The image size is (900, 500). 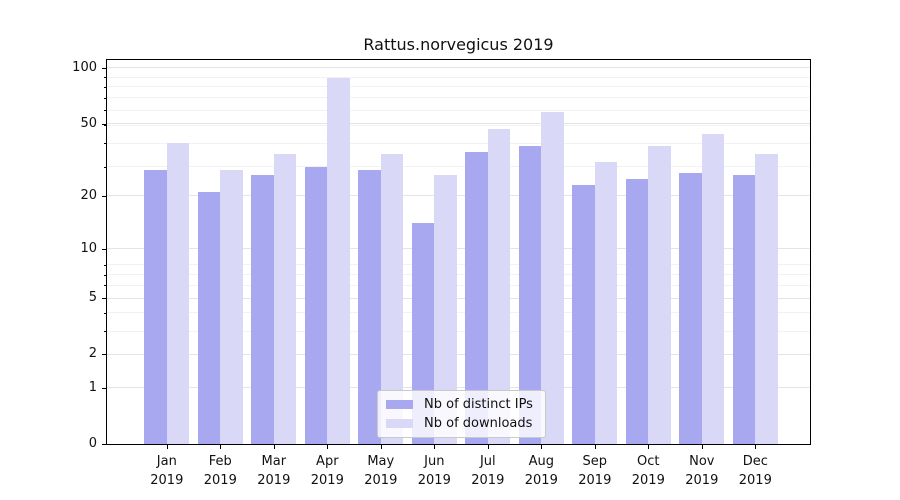 I want to click on bar-jul-distinct-ips, so click(x=476, y=298).